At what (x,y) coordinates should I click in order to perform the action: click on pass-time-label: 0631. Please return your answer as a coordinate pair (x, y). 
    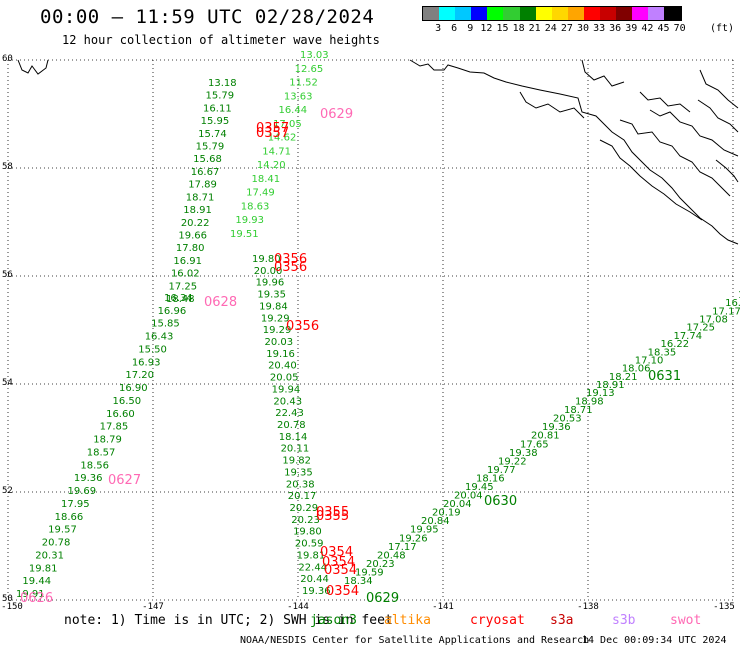
    Looking at the image, I should click on (664, 376).